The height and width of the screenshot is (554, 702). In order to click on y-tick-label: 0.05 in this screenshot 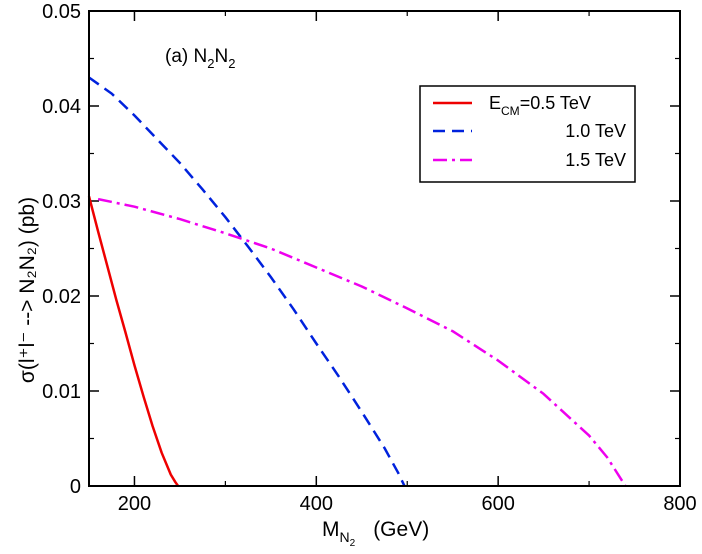, I will do `click(61, 12)`.